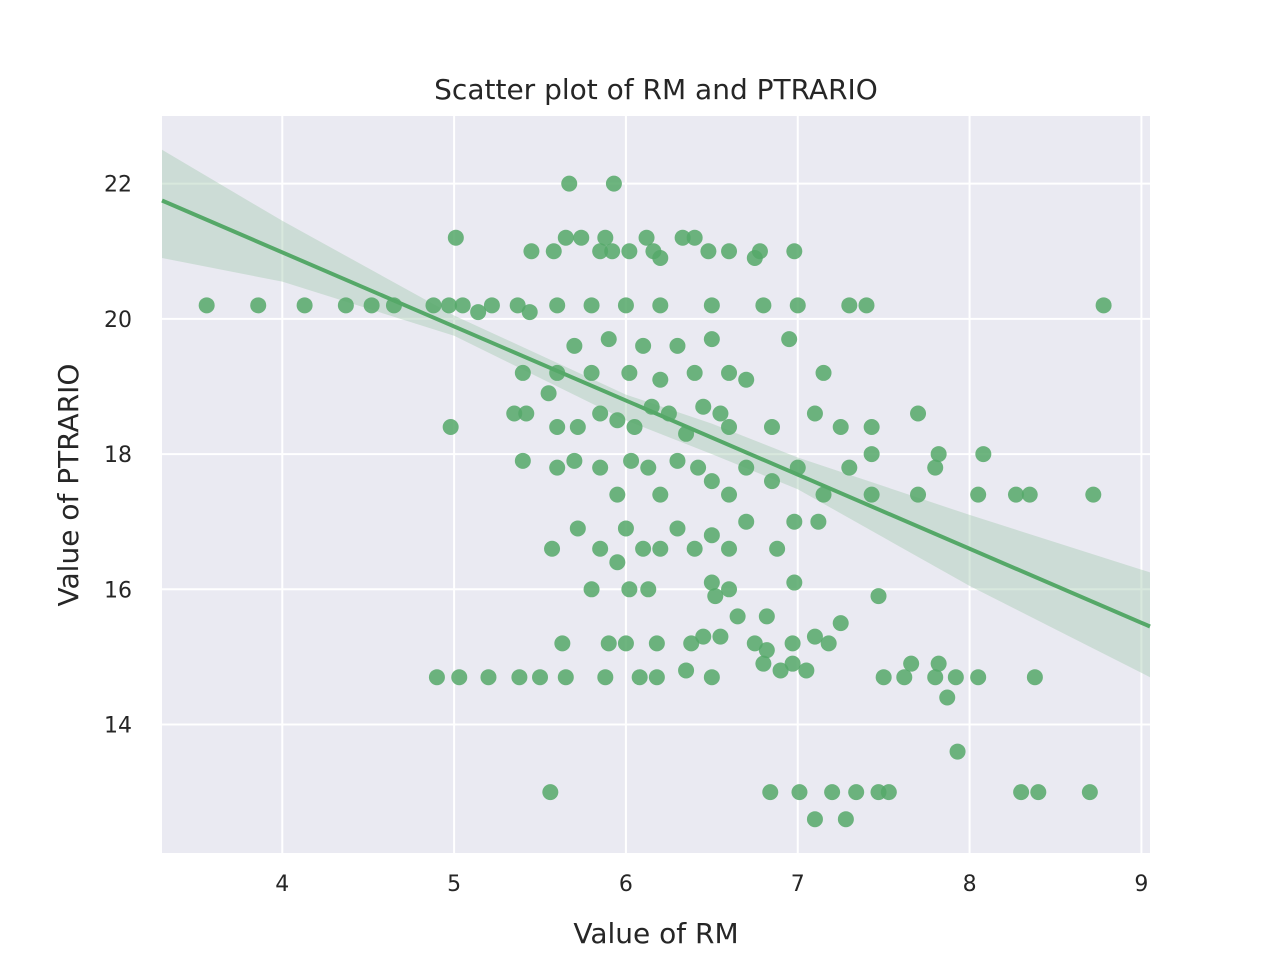 The image size is (1280, 960). I want to click on y-tick-label: 18, so click(118, 455).